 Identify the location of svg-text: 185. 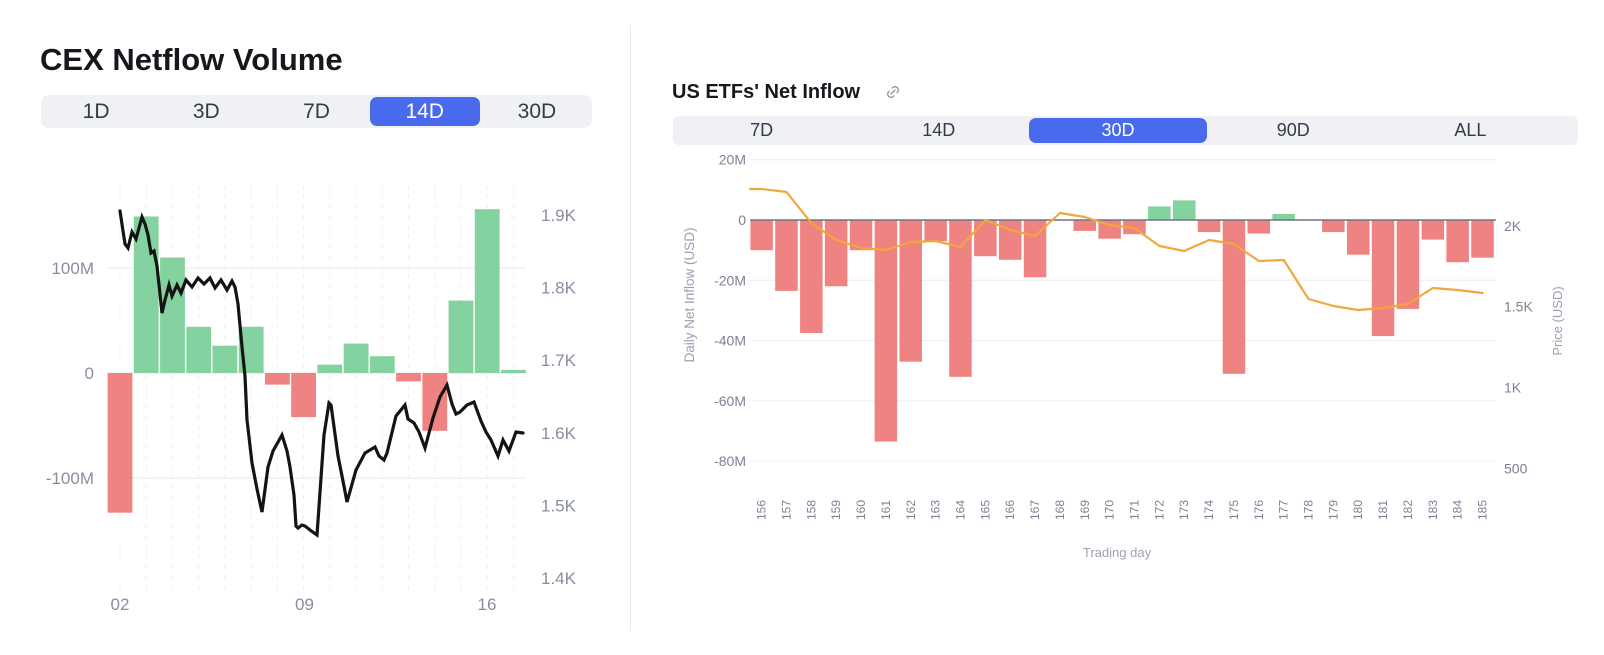
(1483, 510).